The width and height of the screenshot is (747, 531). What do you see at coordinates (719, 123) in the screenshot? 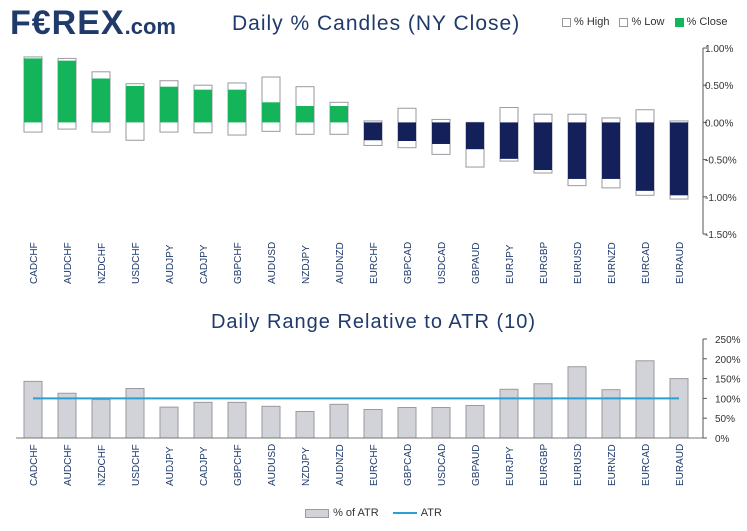
I see `candles-y-tick-label: 0.00%` at bounding box center [719, 123].